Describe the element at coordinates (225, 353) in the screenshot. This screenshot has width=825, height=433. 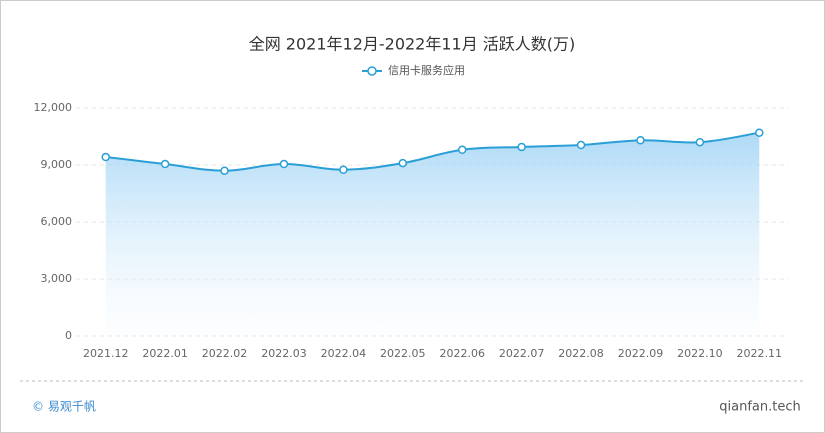
I see `x-tick-label: 2022.02` at that location.